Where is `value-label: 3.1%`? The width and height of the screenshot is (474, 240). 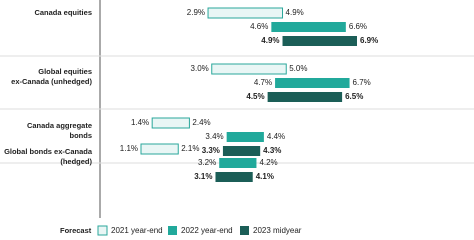
value-label: 3.1% is located at coordinates (203, 176).